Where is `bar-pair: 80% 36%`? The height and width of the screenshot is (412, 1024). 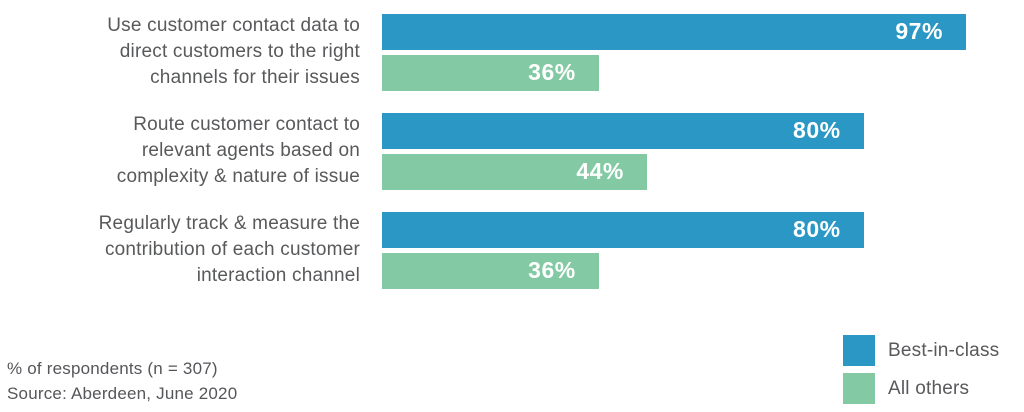 bar-pair: 80% 36% is located at coordinates (683, 250).